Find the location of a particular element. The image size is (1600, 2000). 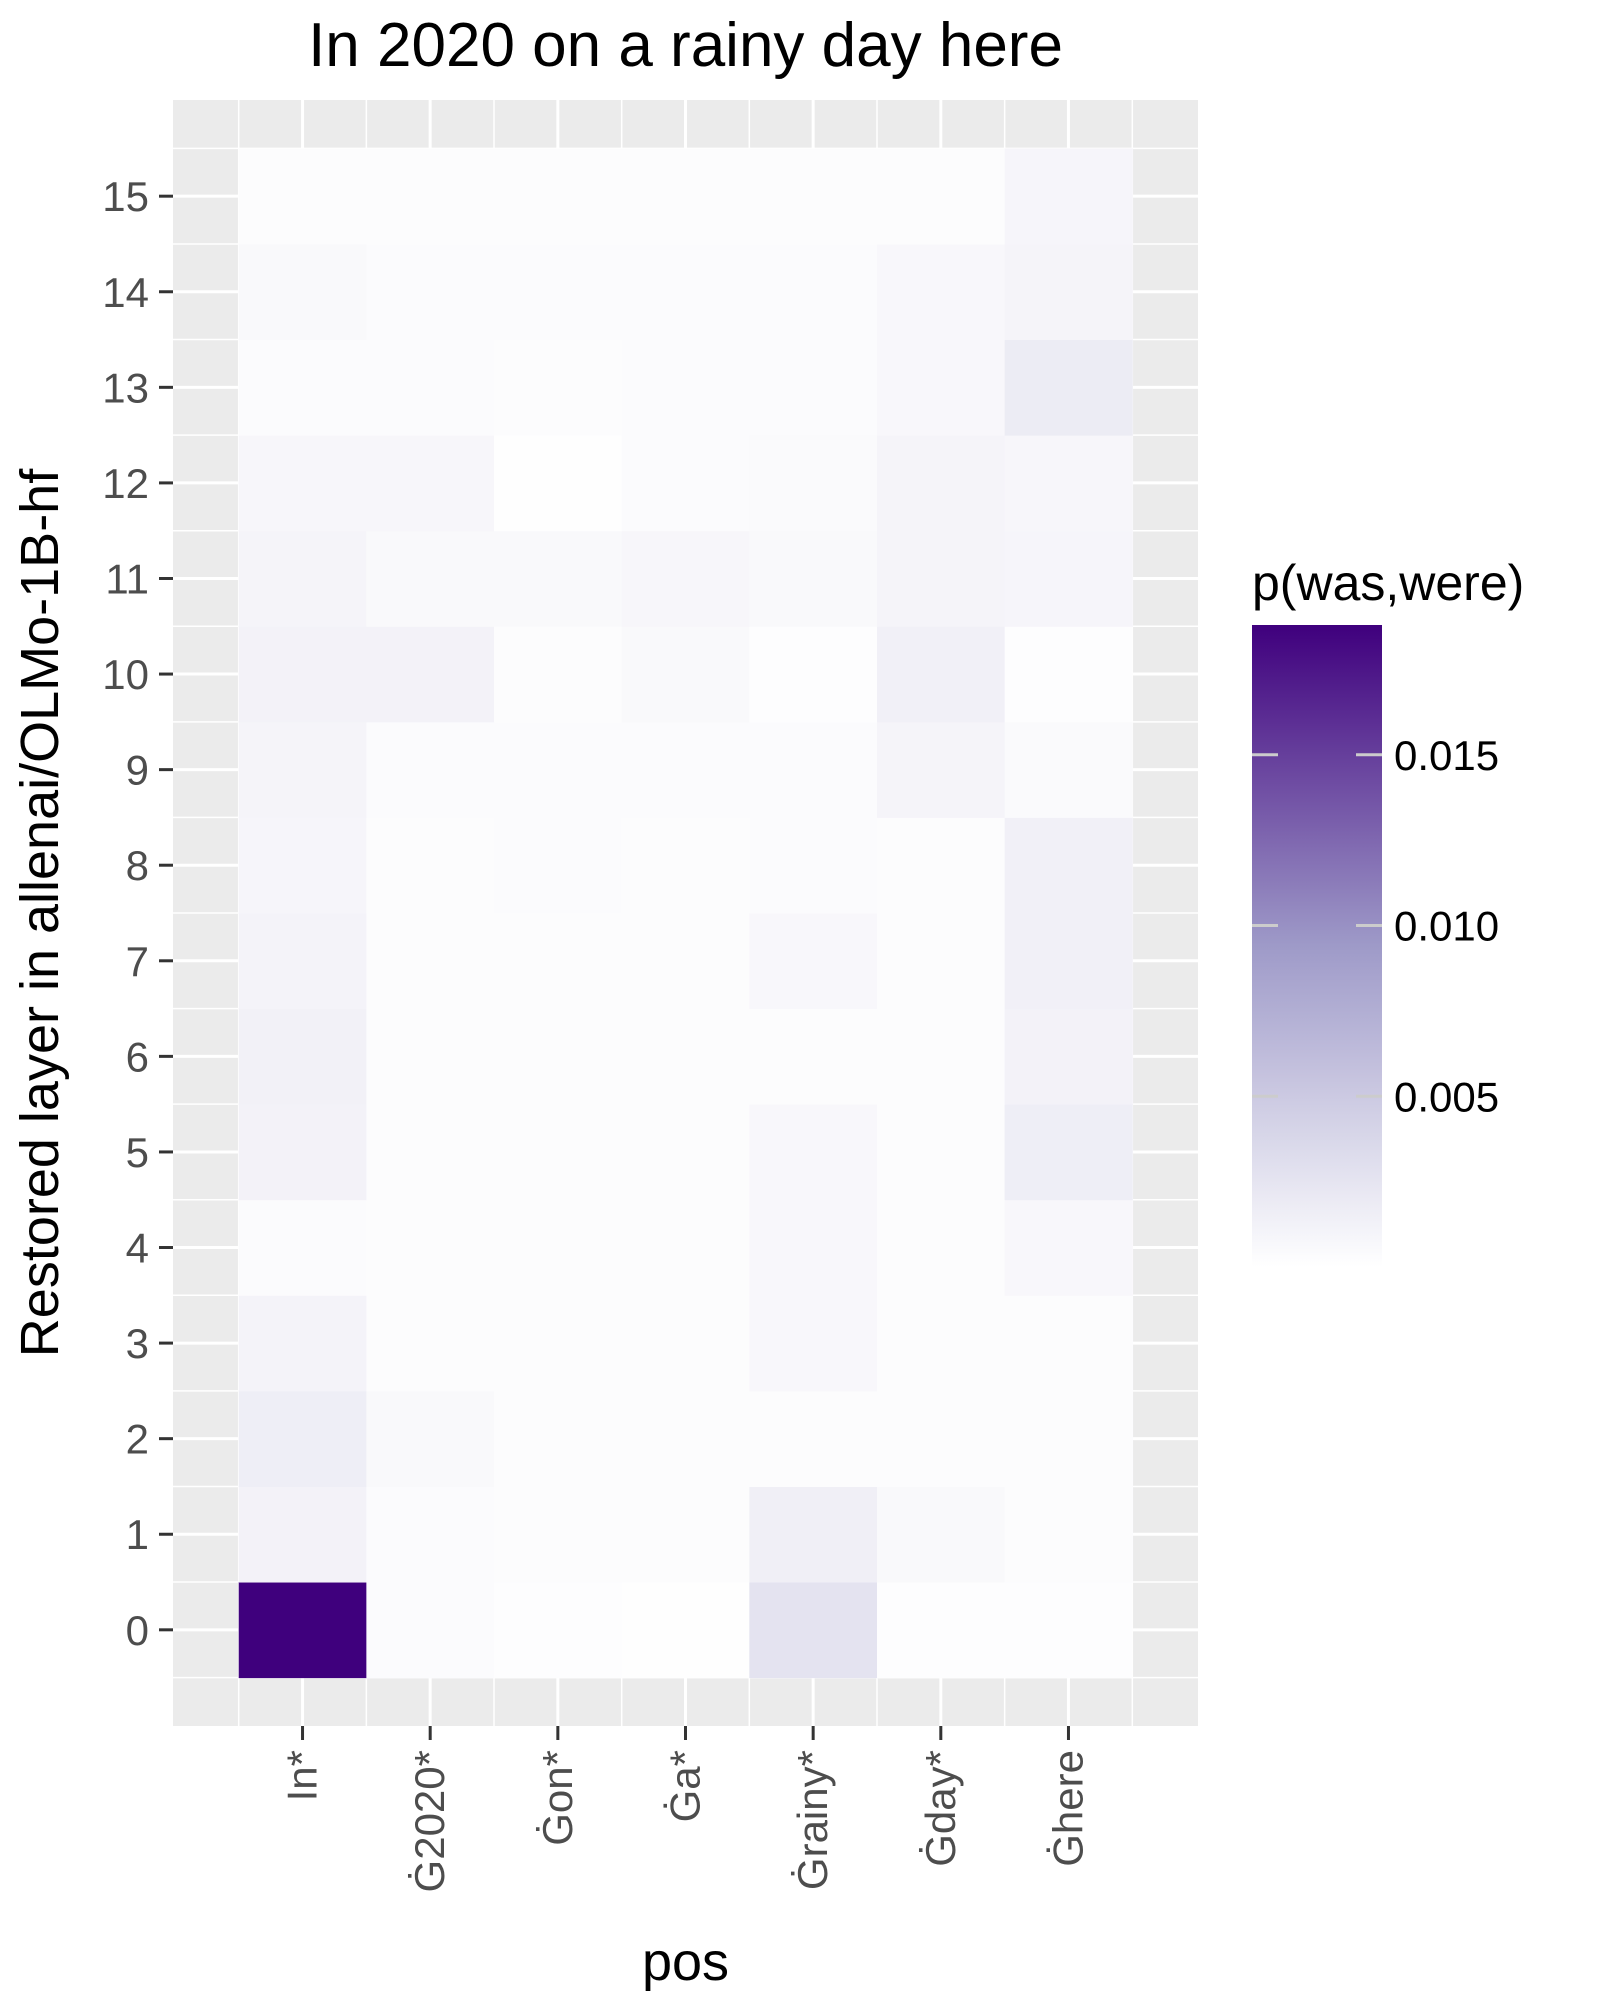

y-tick-label: 15 is located at coordinates (125, 196).